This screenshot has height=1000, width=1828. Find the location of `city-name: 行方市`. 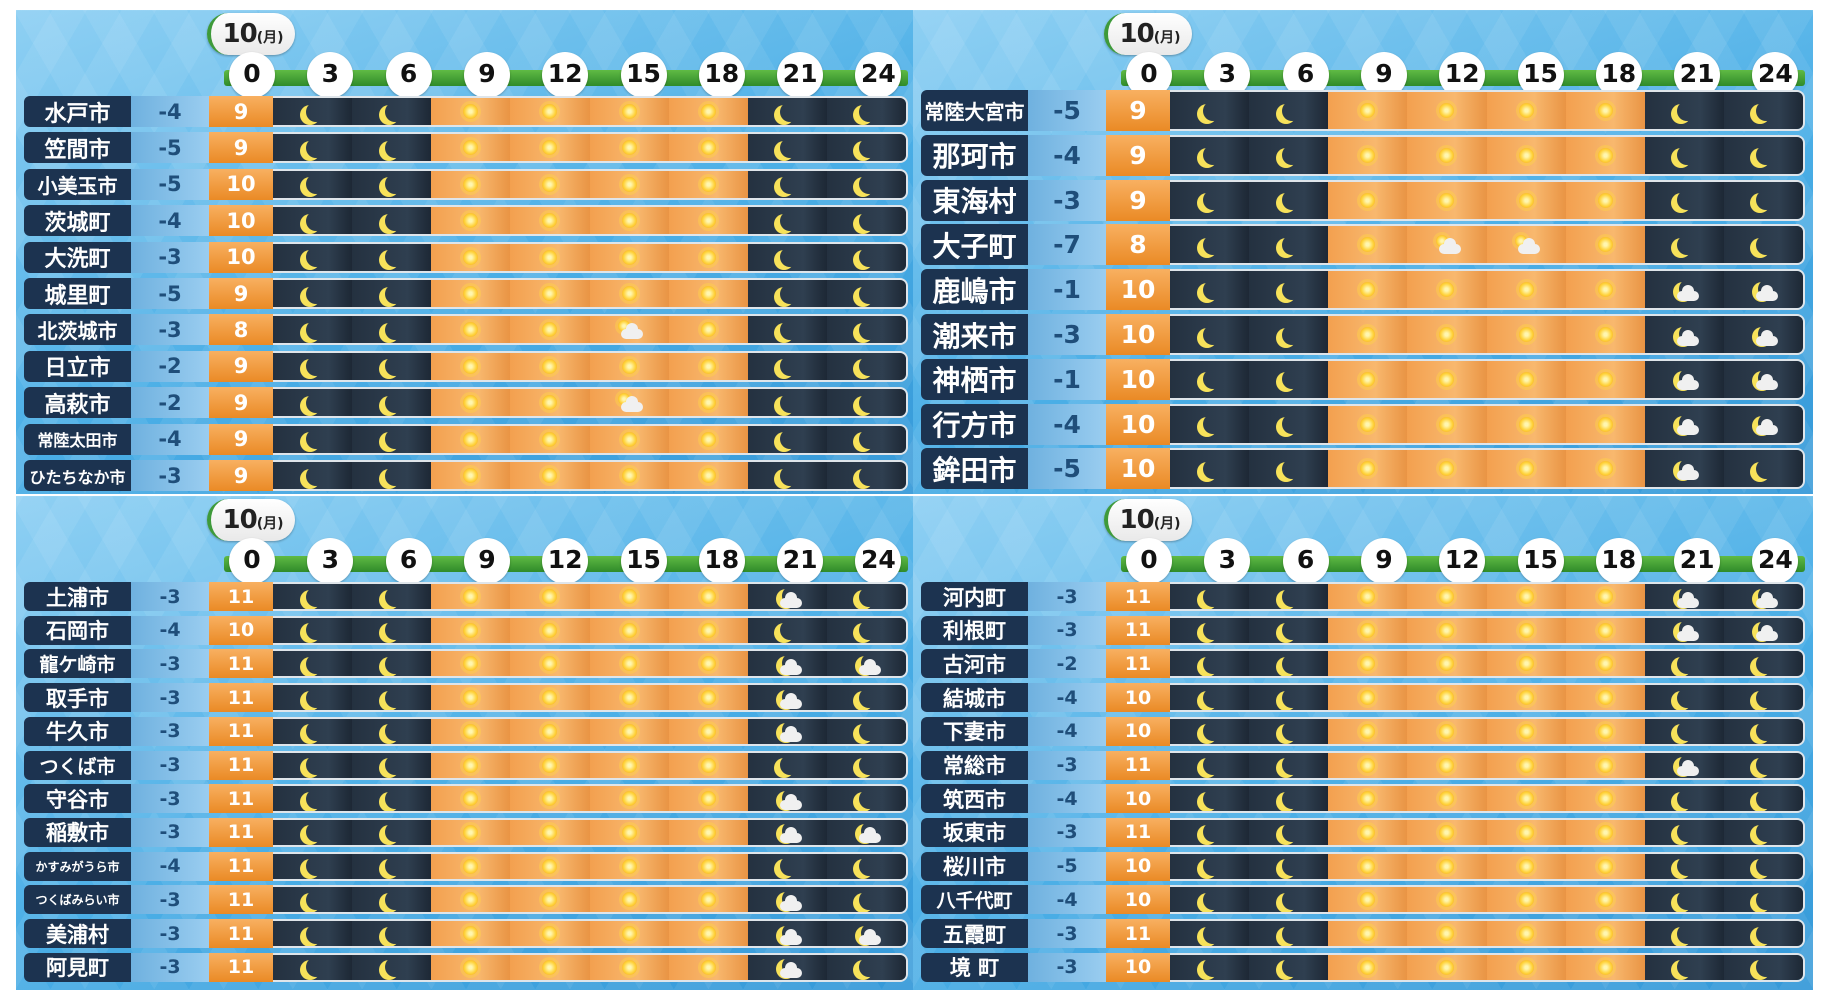

city-name: 行方市 is located at coordinates (974, 424).